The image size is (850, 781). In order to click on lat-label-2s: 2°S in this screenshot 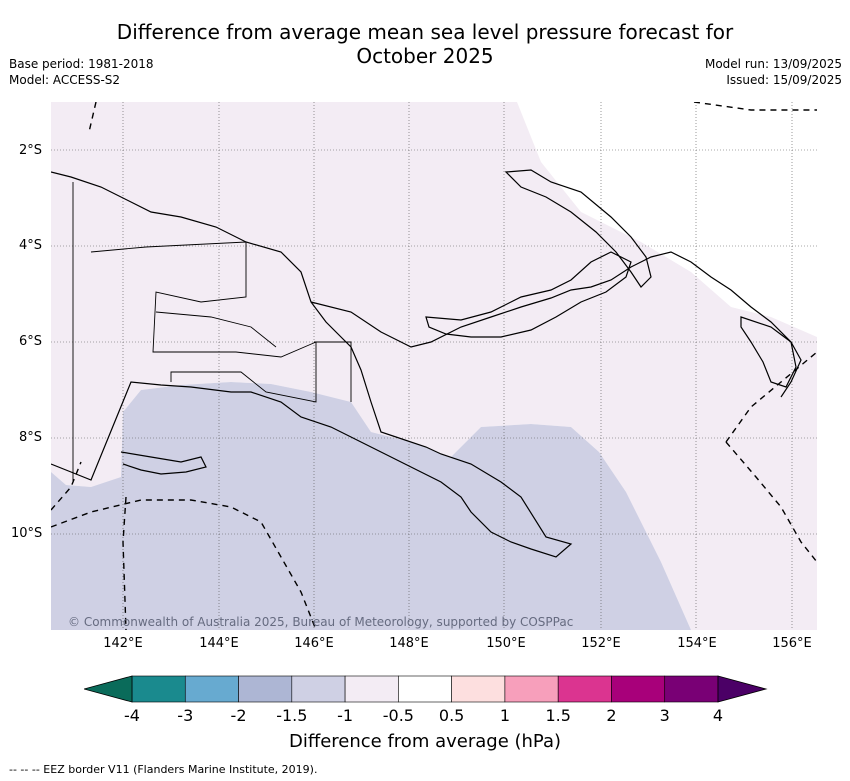, I will do `click(31, 150)`.